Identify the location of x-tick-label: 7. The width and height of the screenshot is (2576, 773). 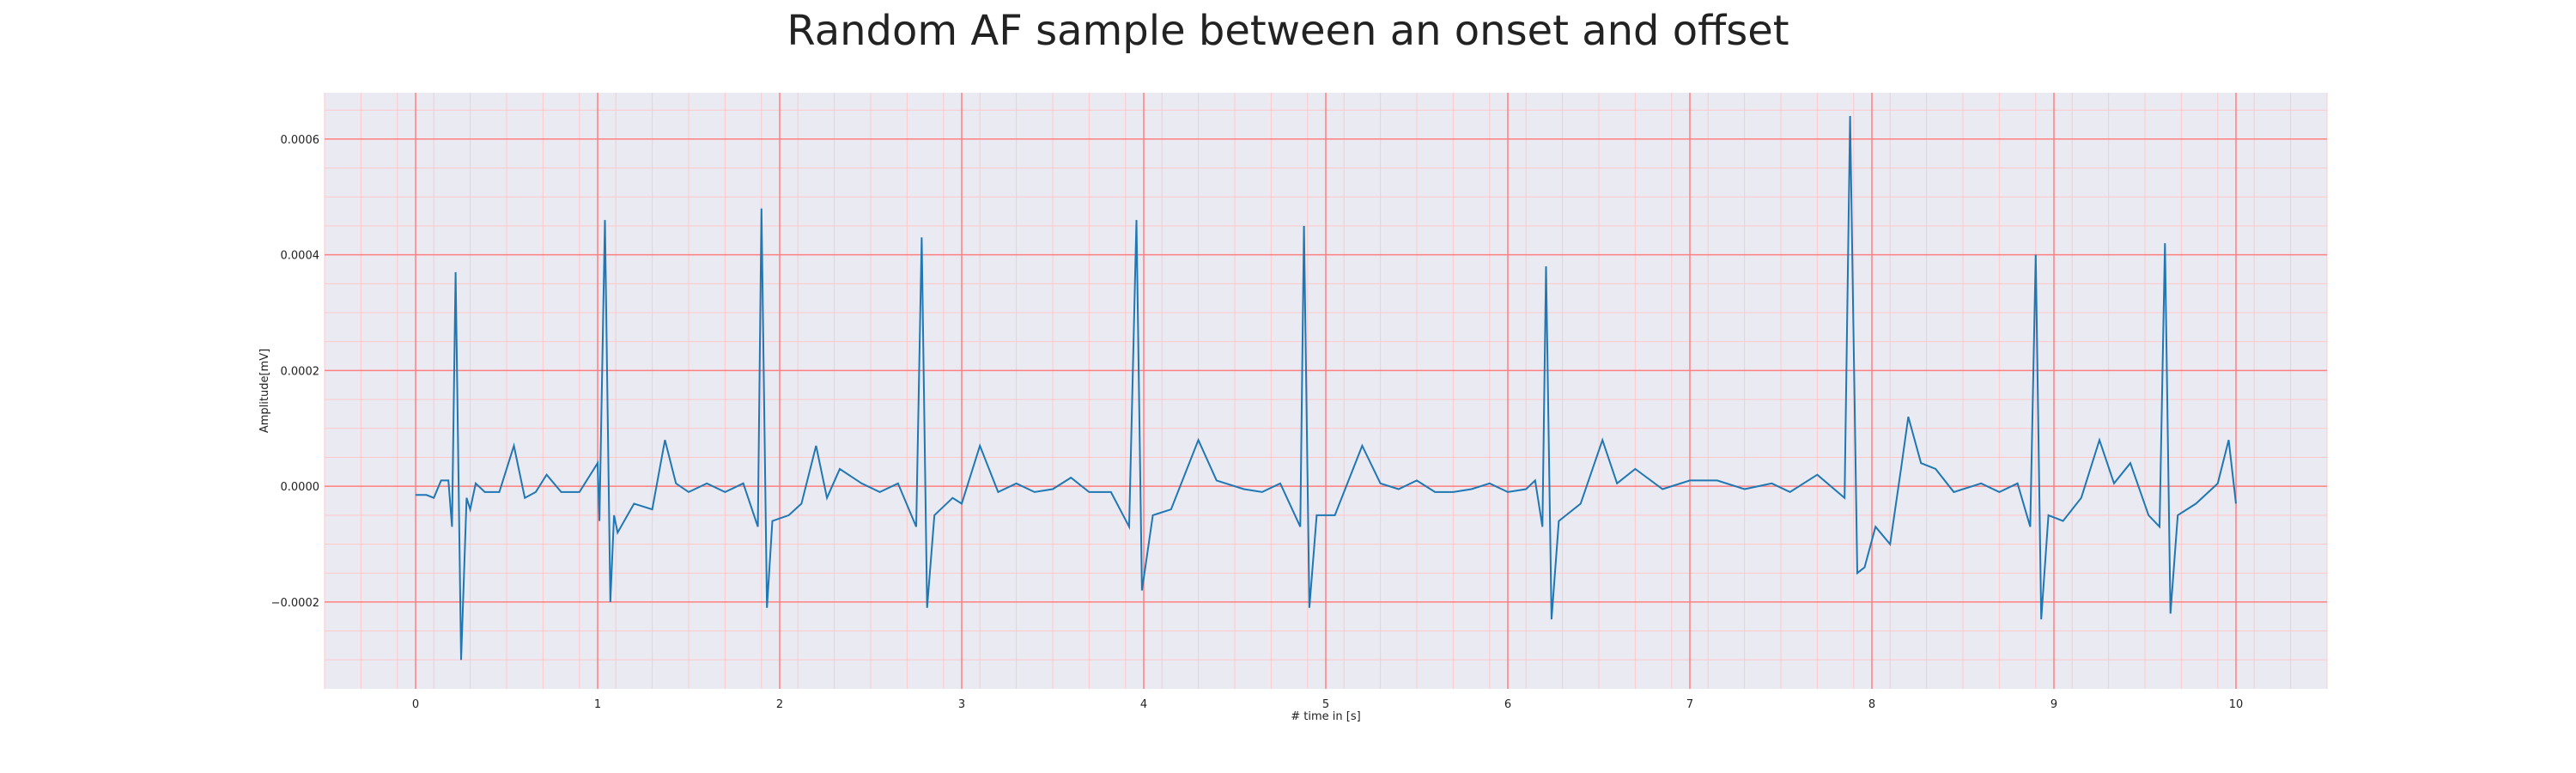
(1689, 704).